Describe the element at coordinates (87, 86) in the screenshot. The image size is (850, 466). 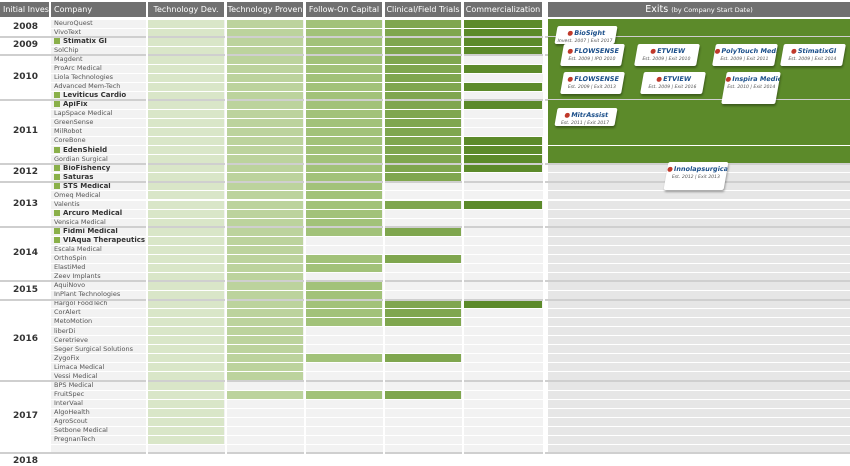
I see `company-name: Advanced Mem-Tech` at that location.